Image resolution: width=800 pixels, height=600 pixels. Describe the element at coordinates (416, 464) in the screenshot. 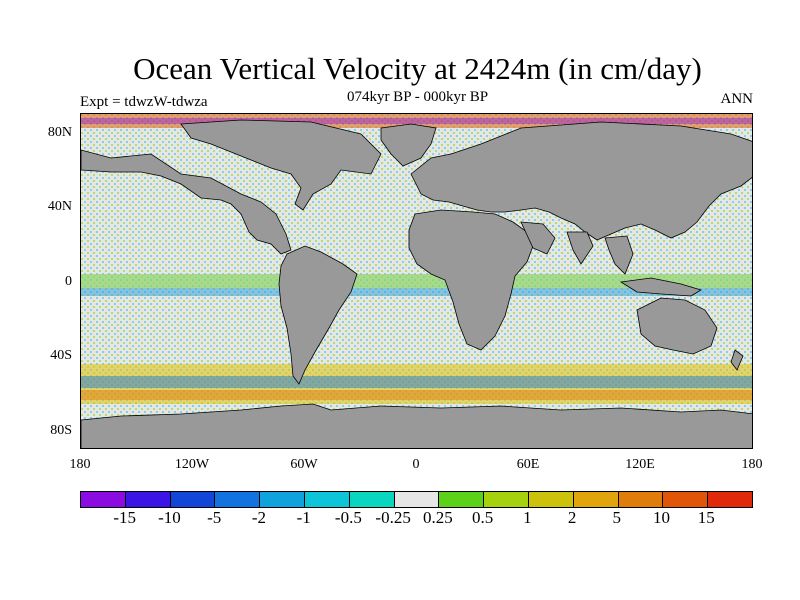

I see `lon-label: 0` at that location.